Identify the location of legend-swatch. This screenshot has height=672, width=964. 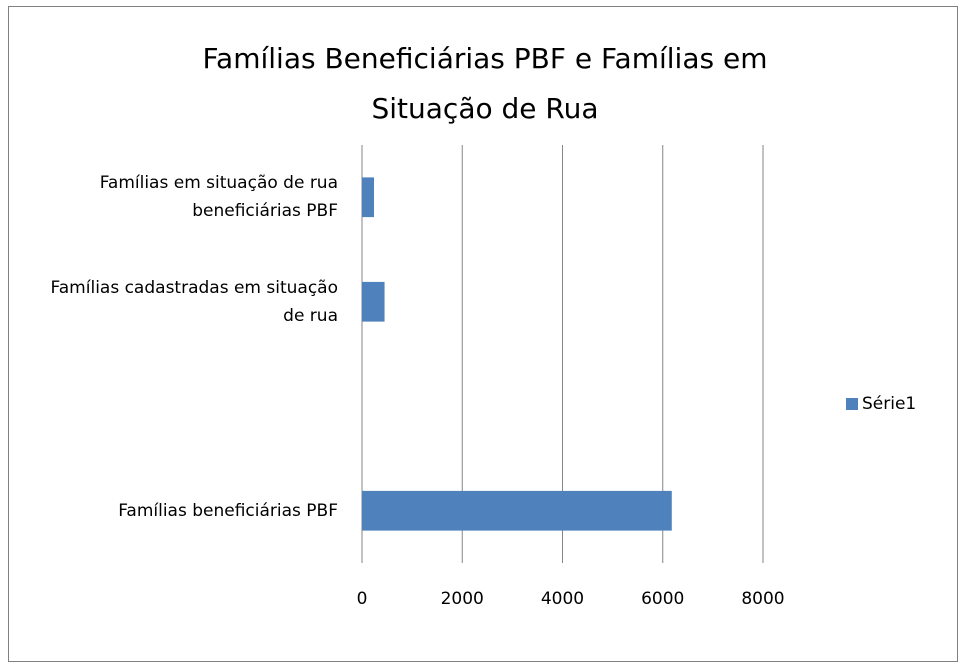
(852, 404).